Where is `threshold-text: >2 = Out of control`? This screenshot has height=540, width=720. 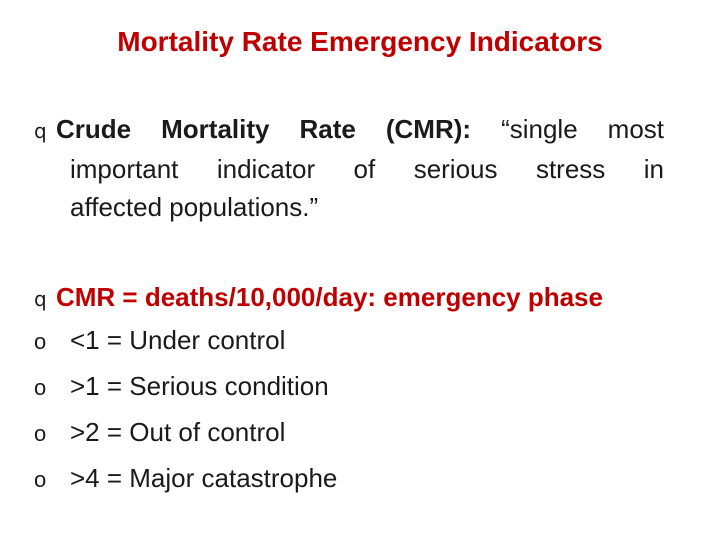 threshold-text: >2 = Out of control is located at coordinates (178, 432).